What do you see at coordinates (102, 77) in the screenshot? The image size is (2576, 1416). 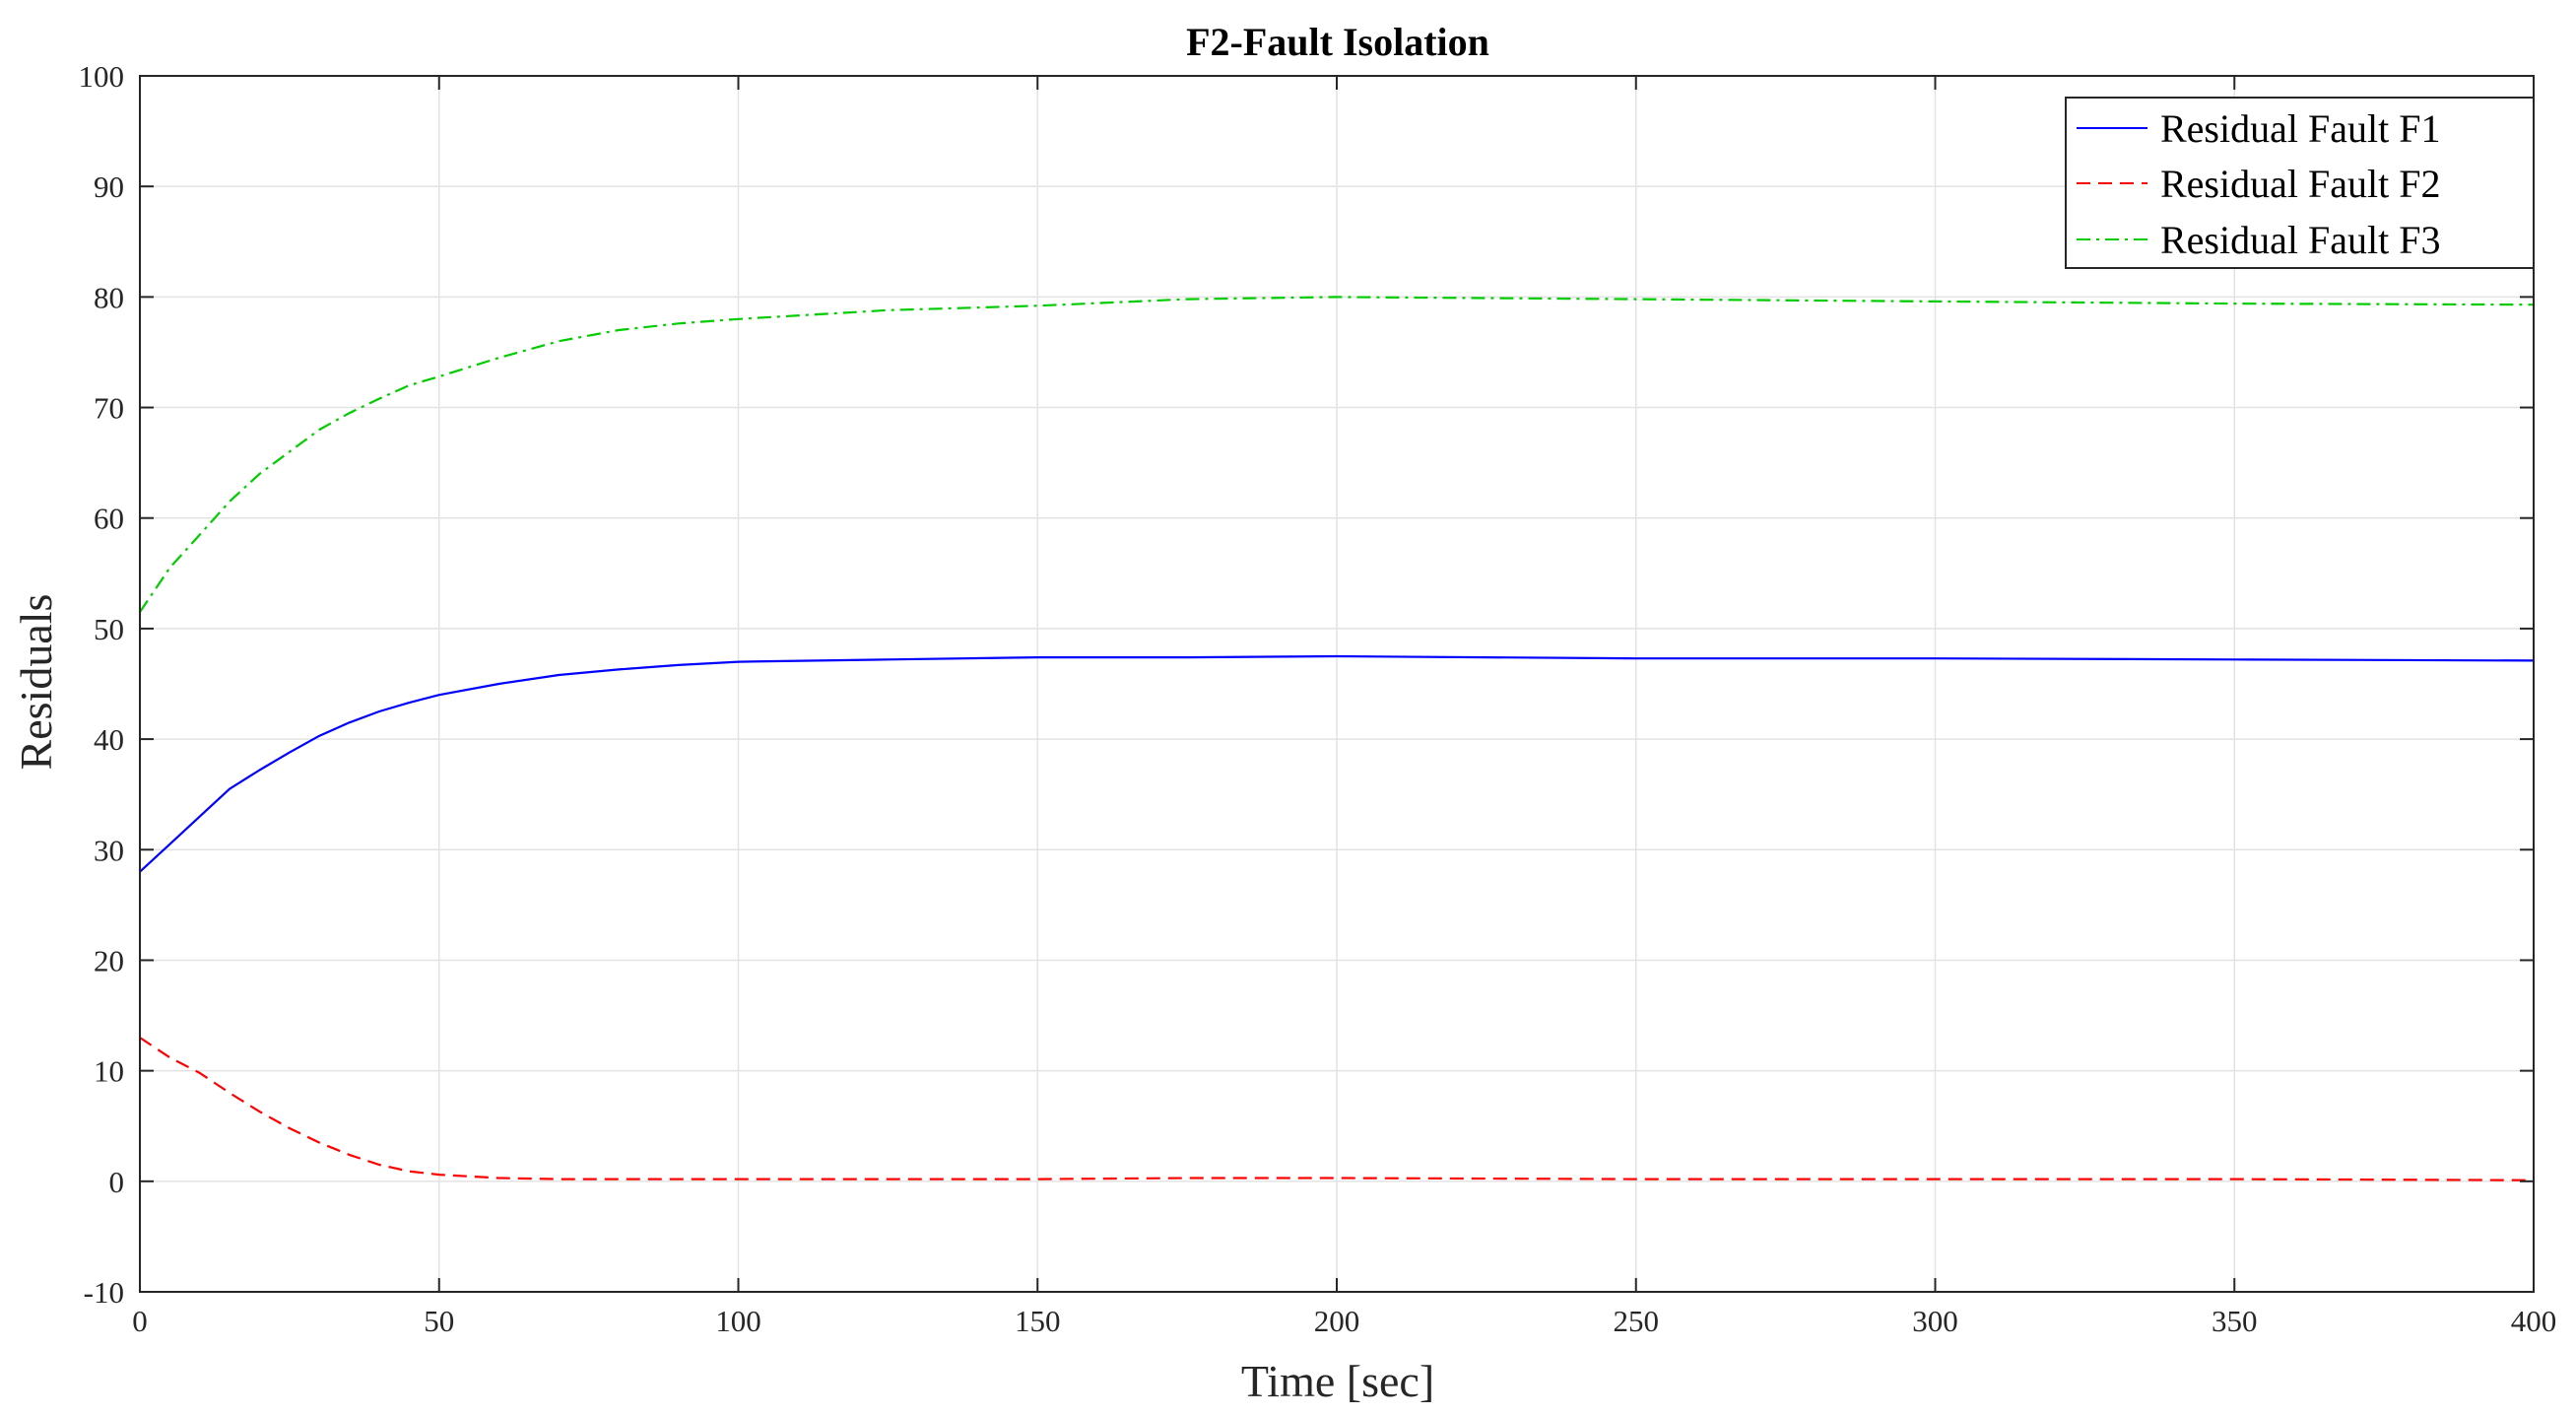 I see `y-tick-label: 100` at bounding box center [102, 77].